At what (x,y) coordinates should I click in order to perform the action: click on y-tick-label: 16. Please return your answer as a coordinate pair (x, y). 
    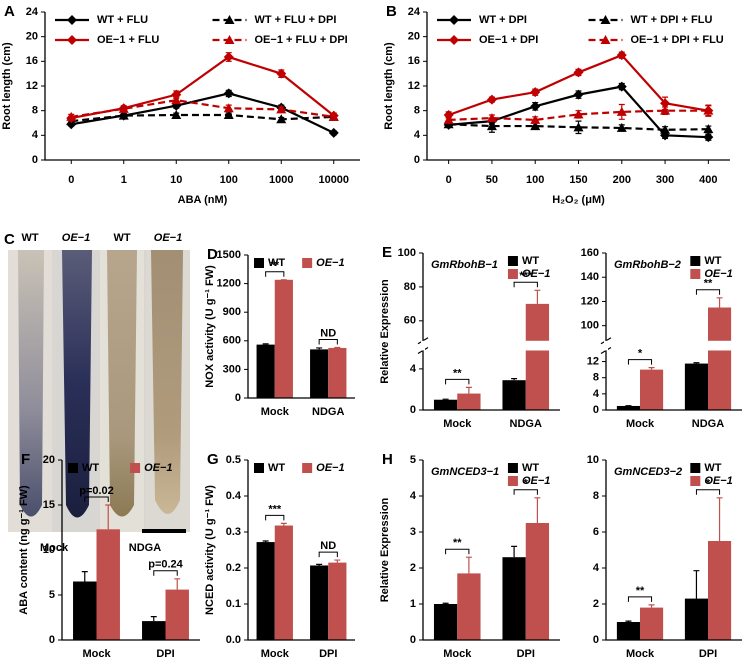
    Looking at the image, I should click on (32, 61).